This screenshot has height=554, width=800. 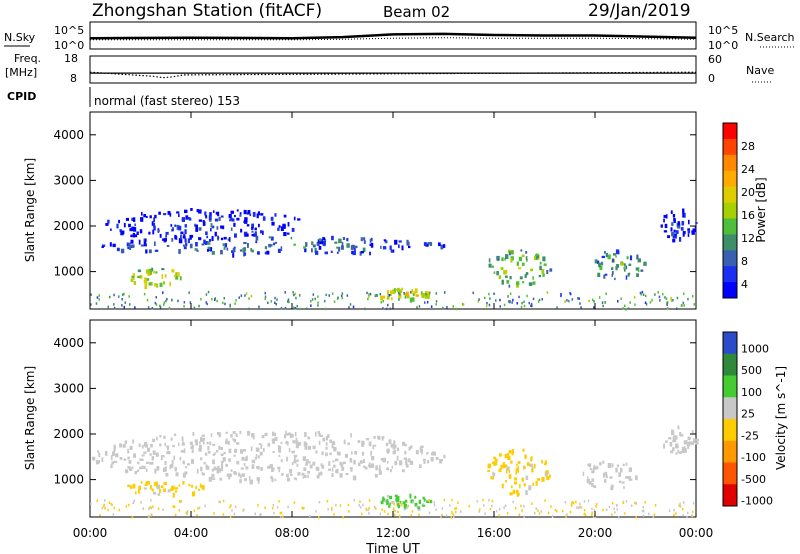 I want to click on power-colorbar-segment, so click(x=730, y=226).